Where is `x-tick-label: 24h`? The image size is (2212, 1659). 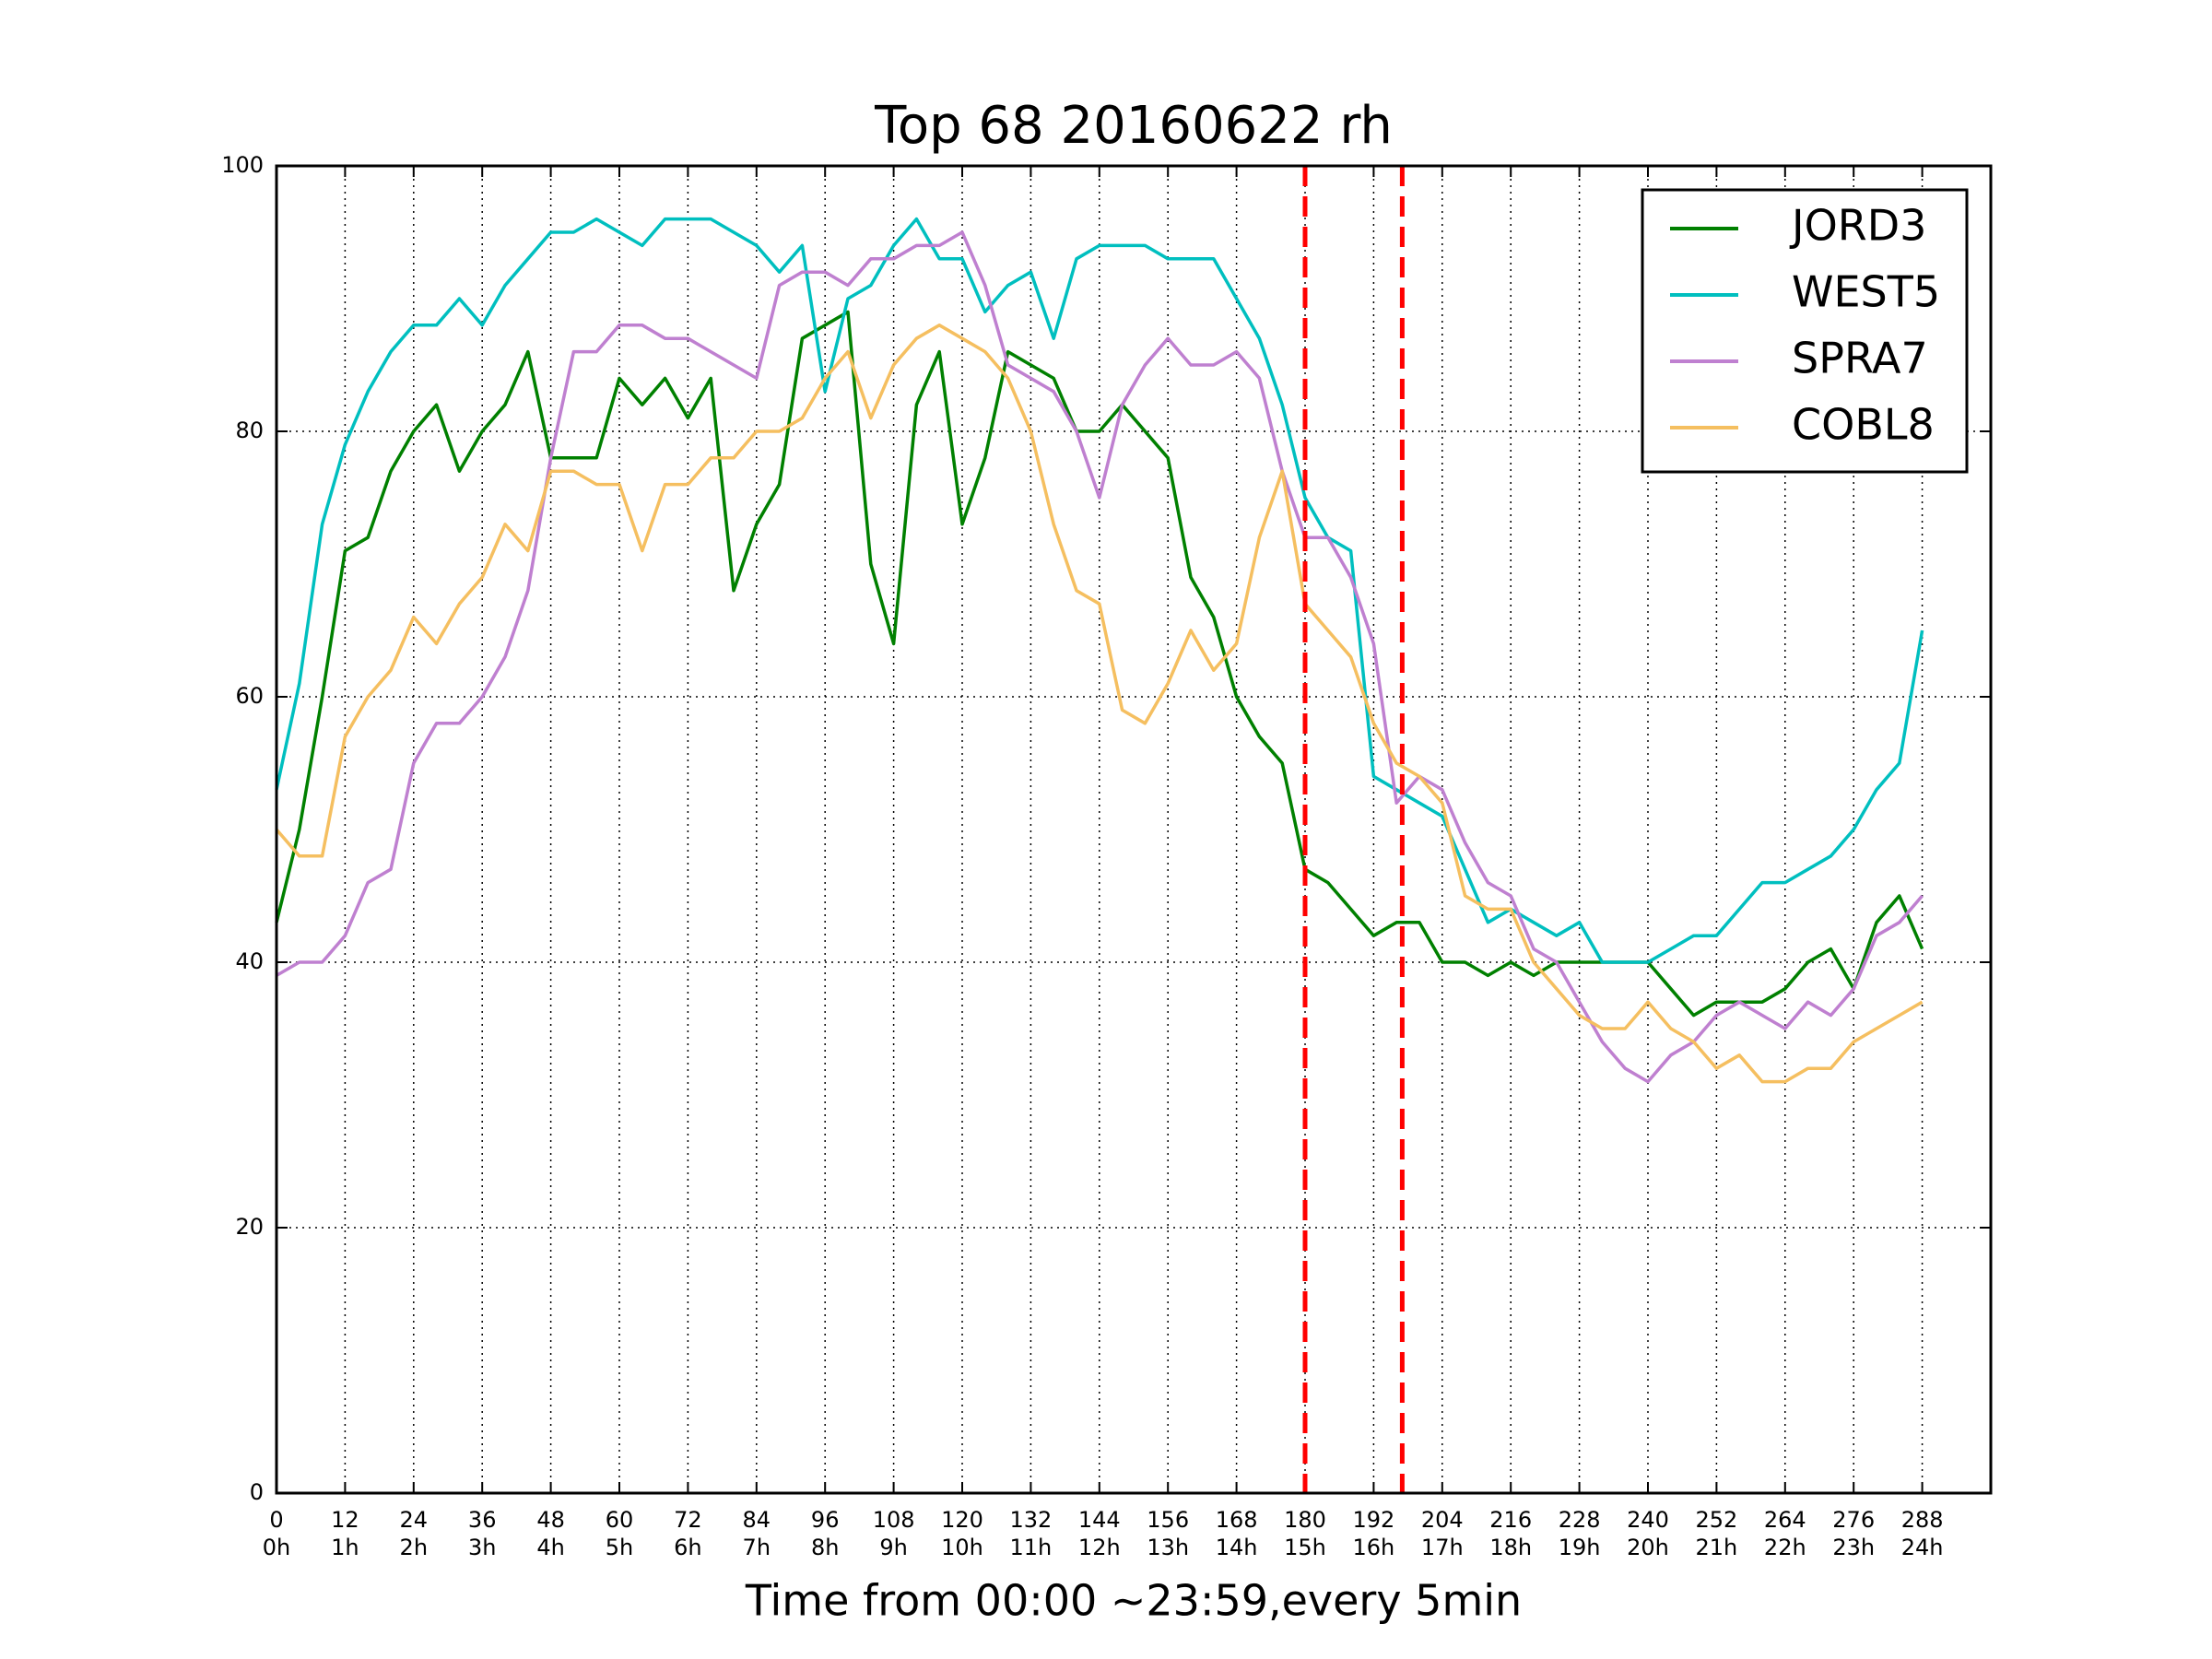
x-tick-label: 24h is located at coordinates (1922, 1547).